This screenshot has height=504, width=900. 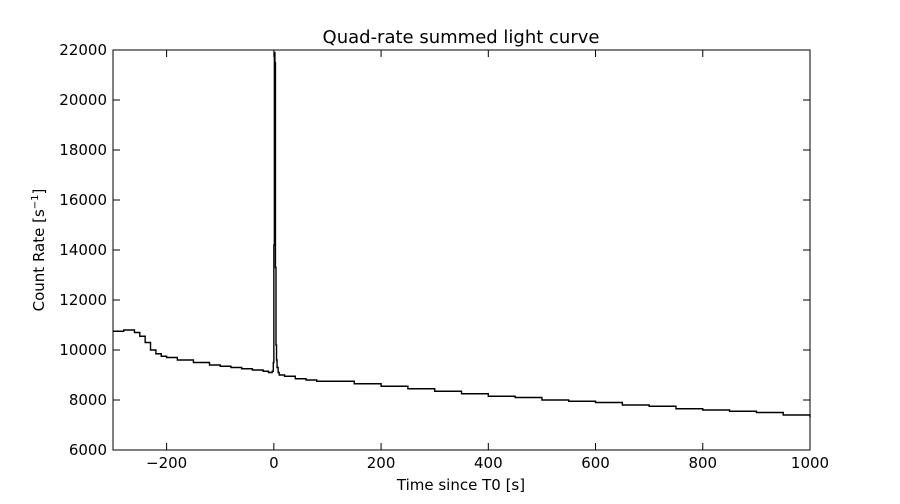 I want to click on x-axis-label: Time since T0 [s], so click(x=460, y=485).